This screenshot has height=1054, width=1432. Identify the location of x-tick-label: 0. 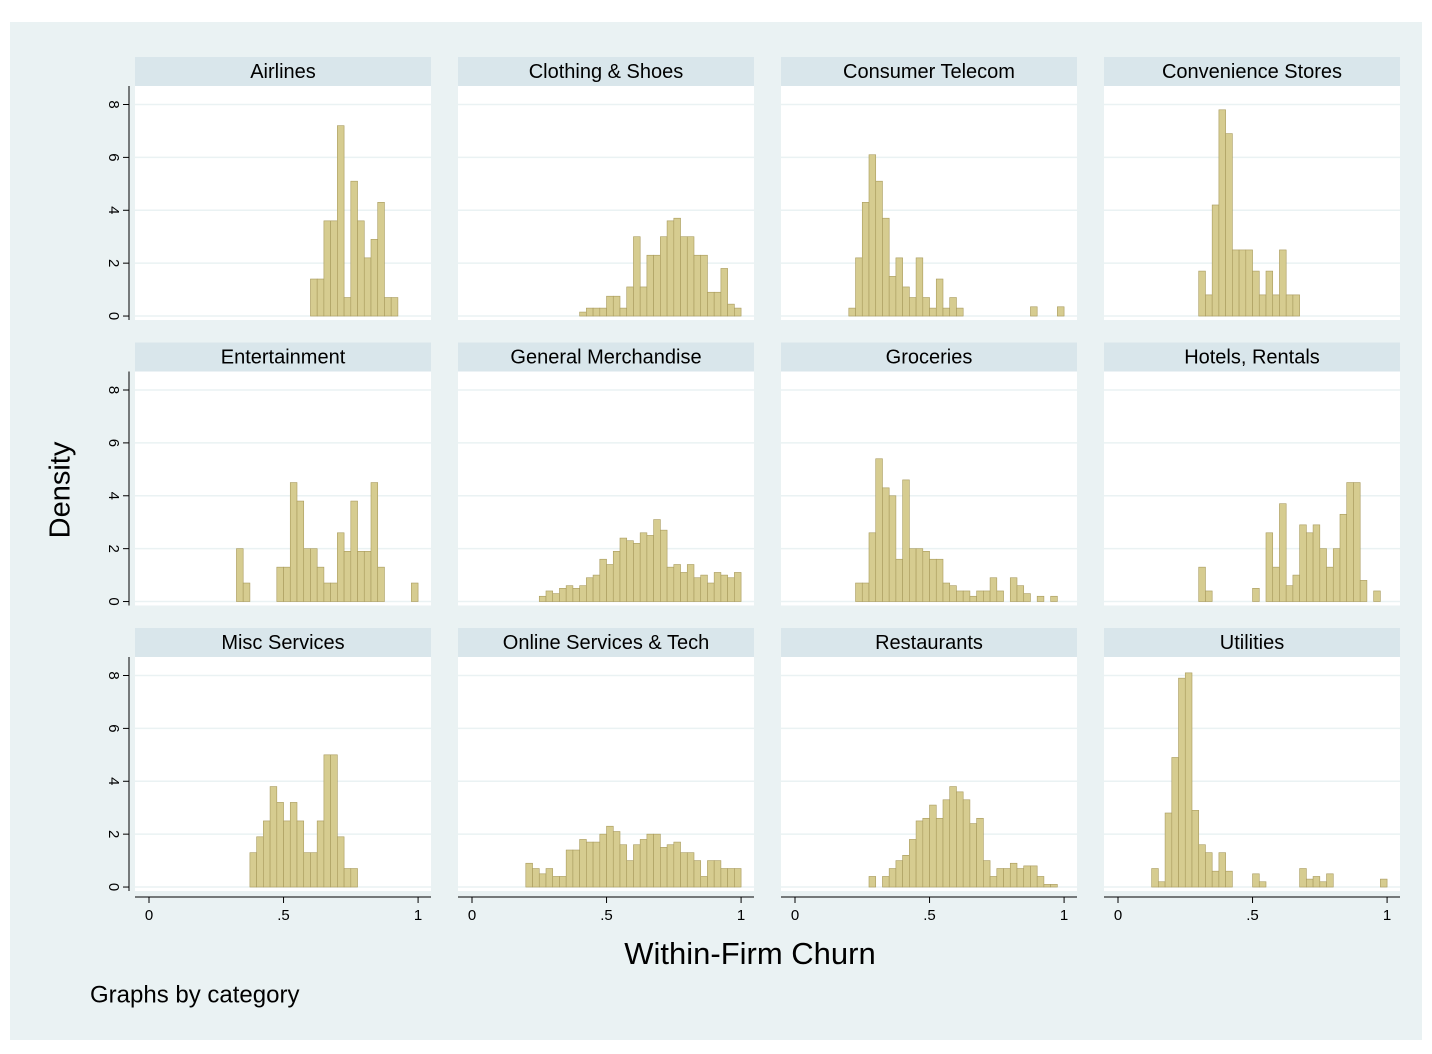
(149, 915).